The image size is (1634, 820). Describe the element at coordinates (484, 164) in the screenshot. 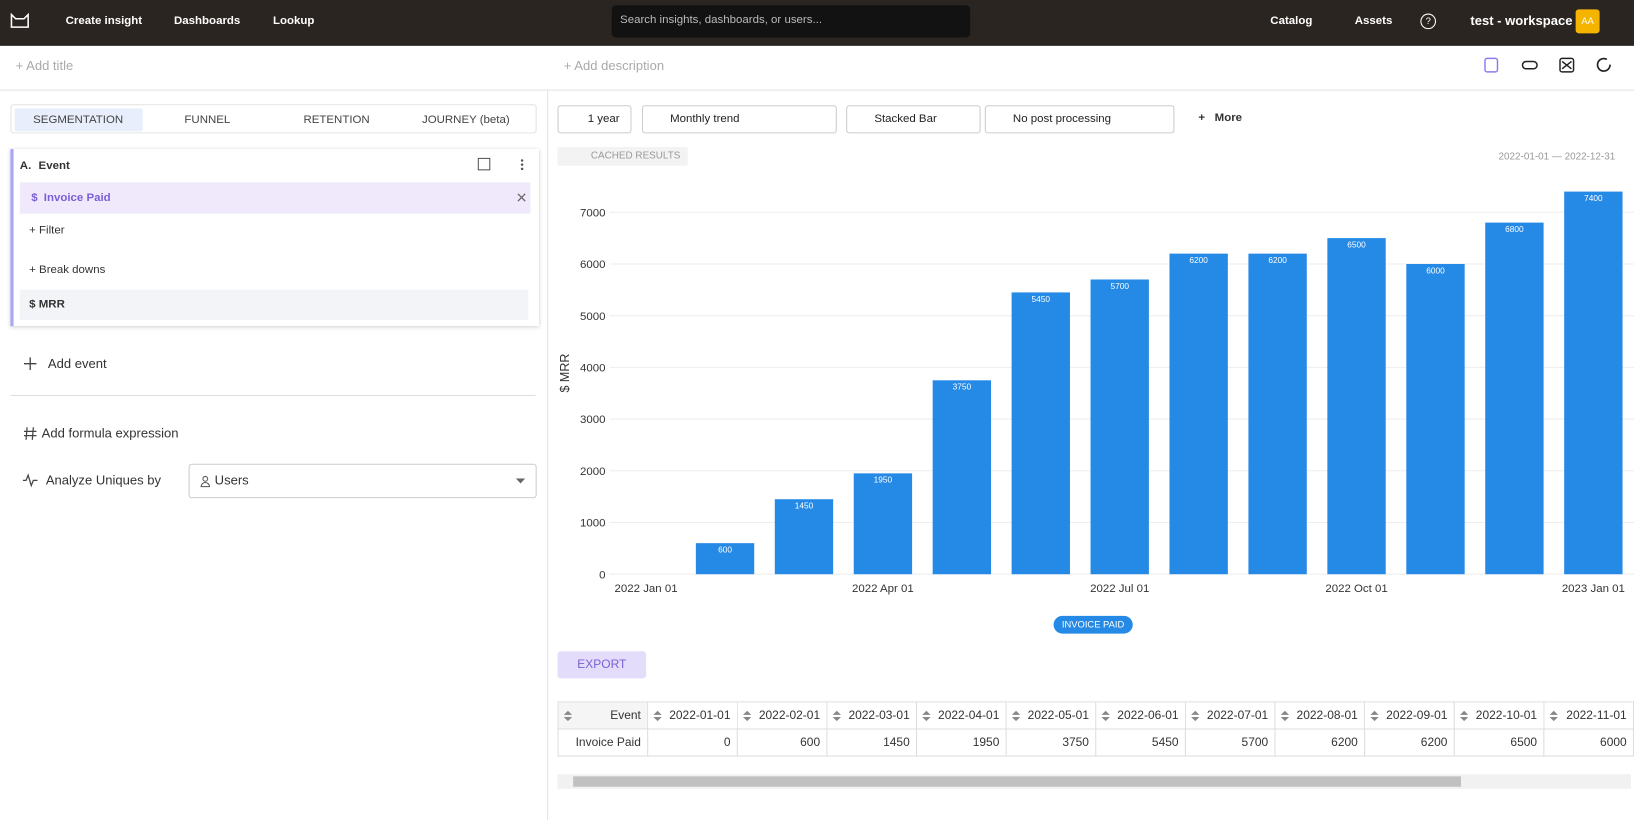

I see `add-icon` at that location.